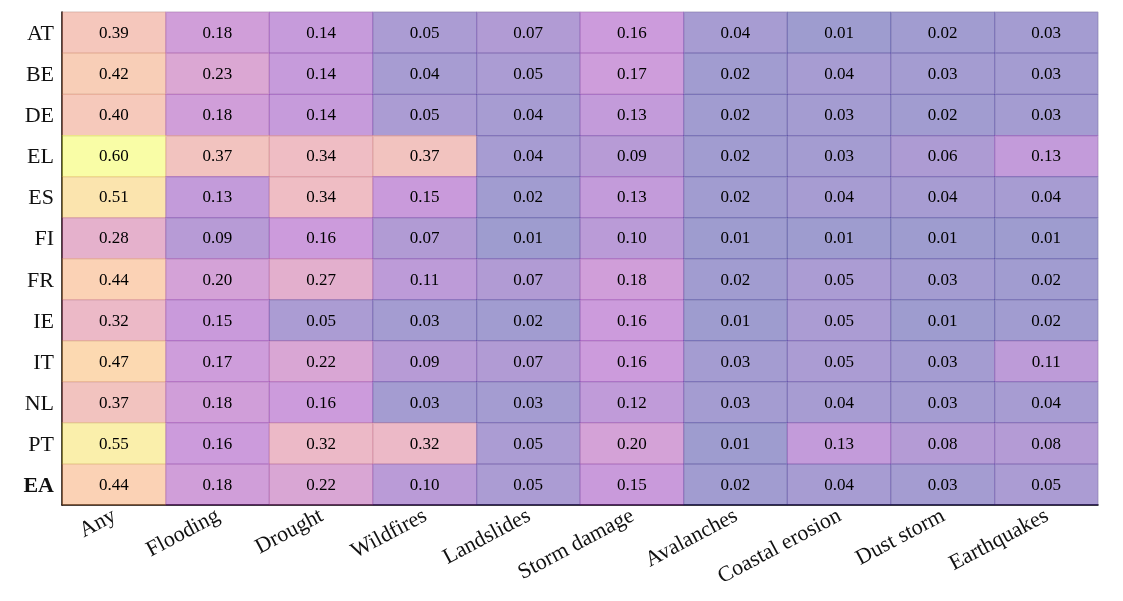 The height and width of the screenshot is (601, 1123). Describe the element at coordinates (113, 74) in the screenshot. I see `data-label: 0.42` at that location.